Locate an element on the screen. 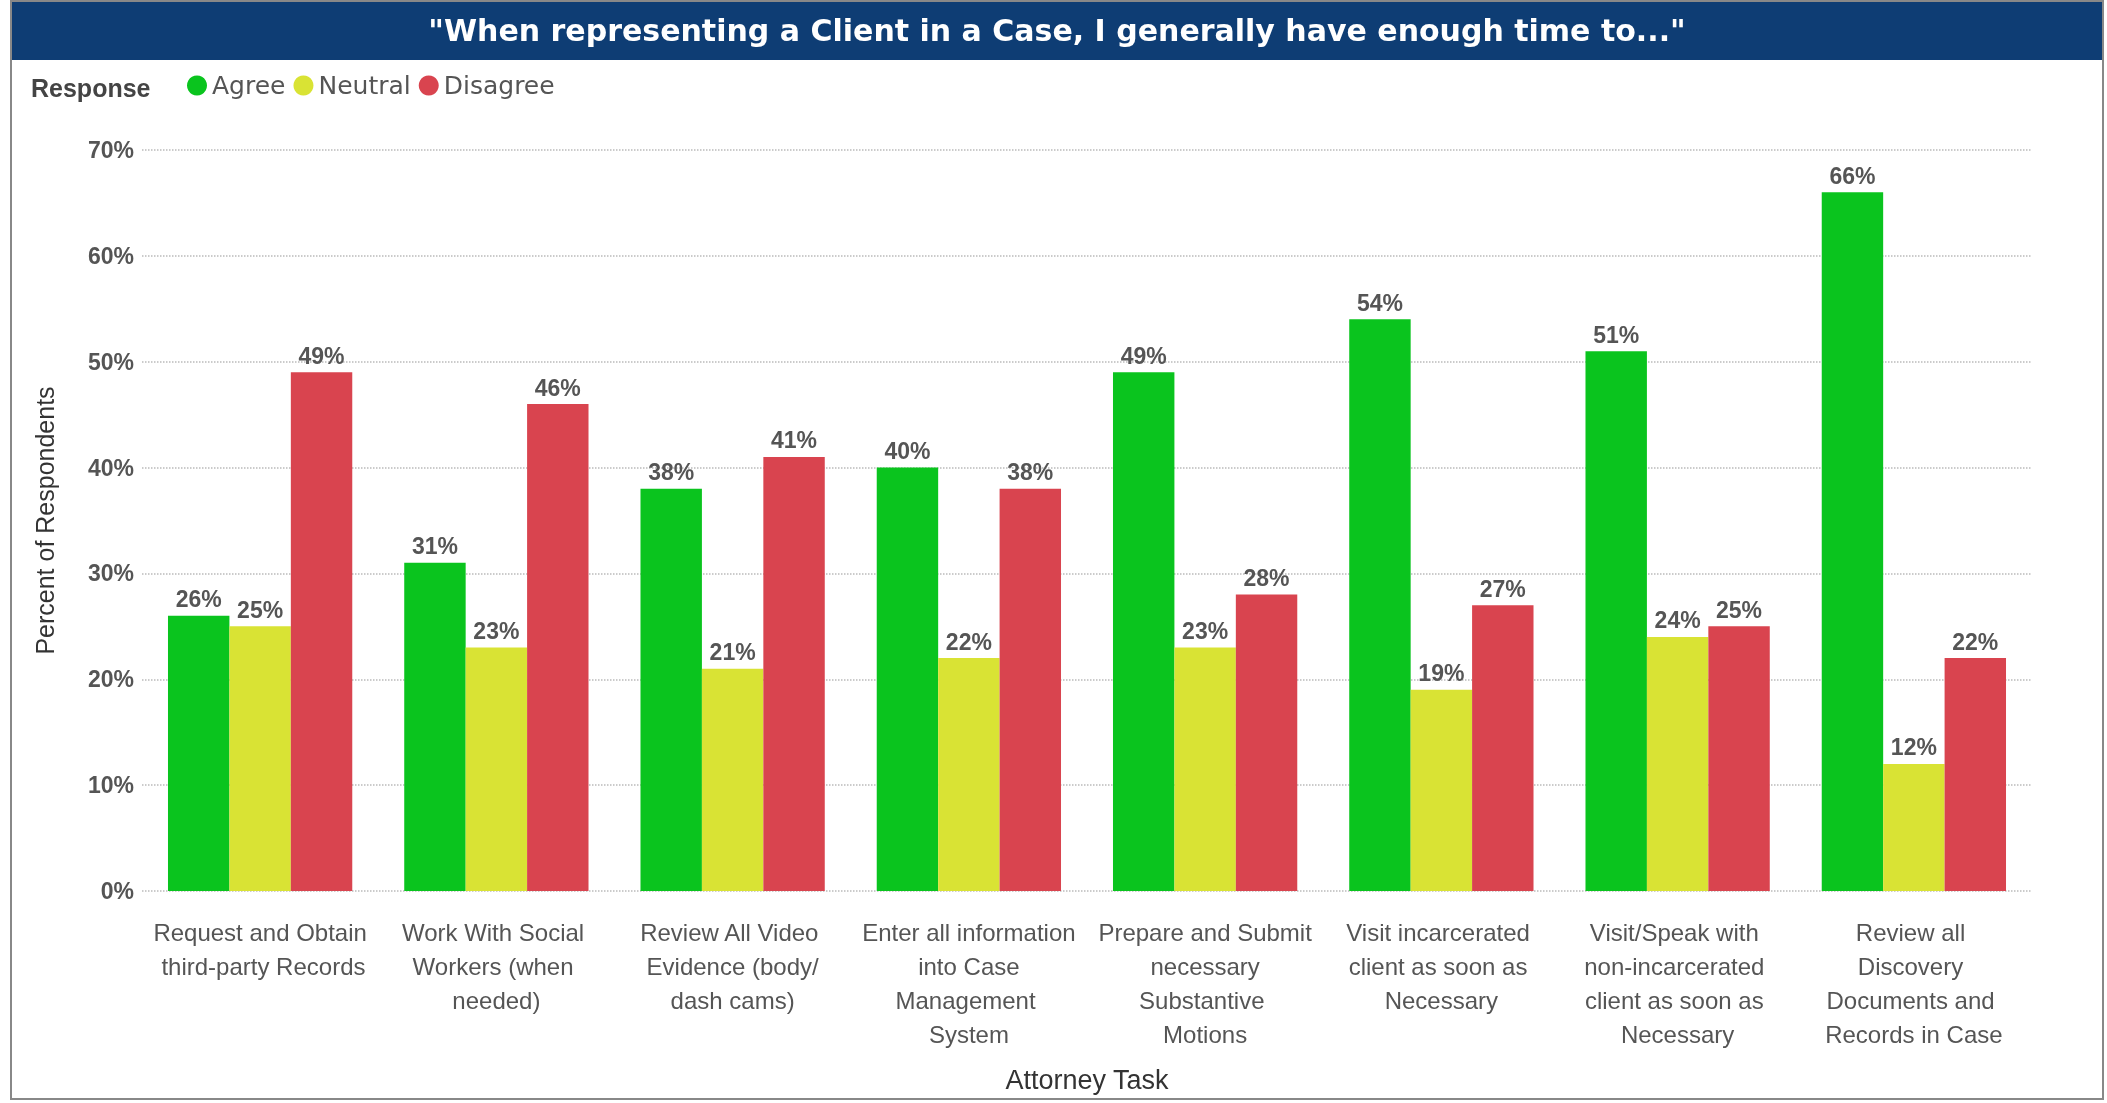  x-tick-label: Review All Video Evidence (body/dash cams) is located at coordinates (733, 966).